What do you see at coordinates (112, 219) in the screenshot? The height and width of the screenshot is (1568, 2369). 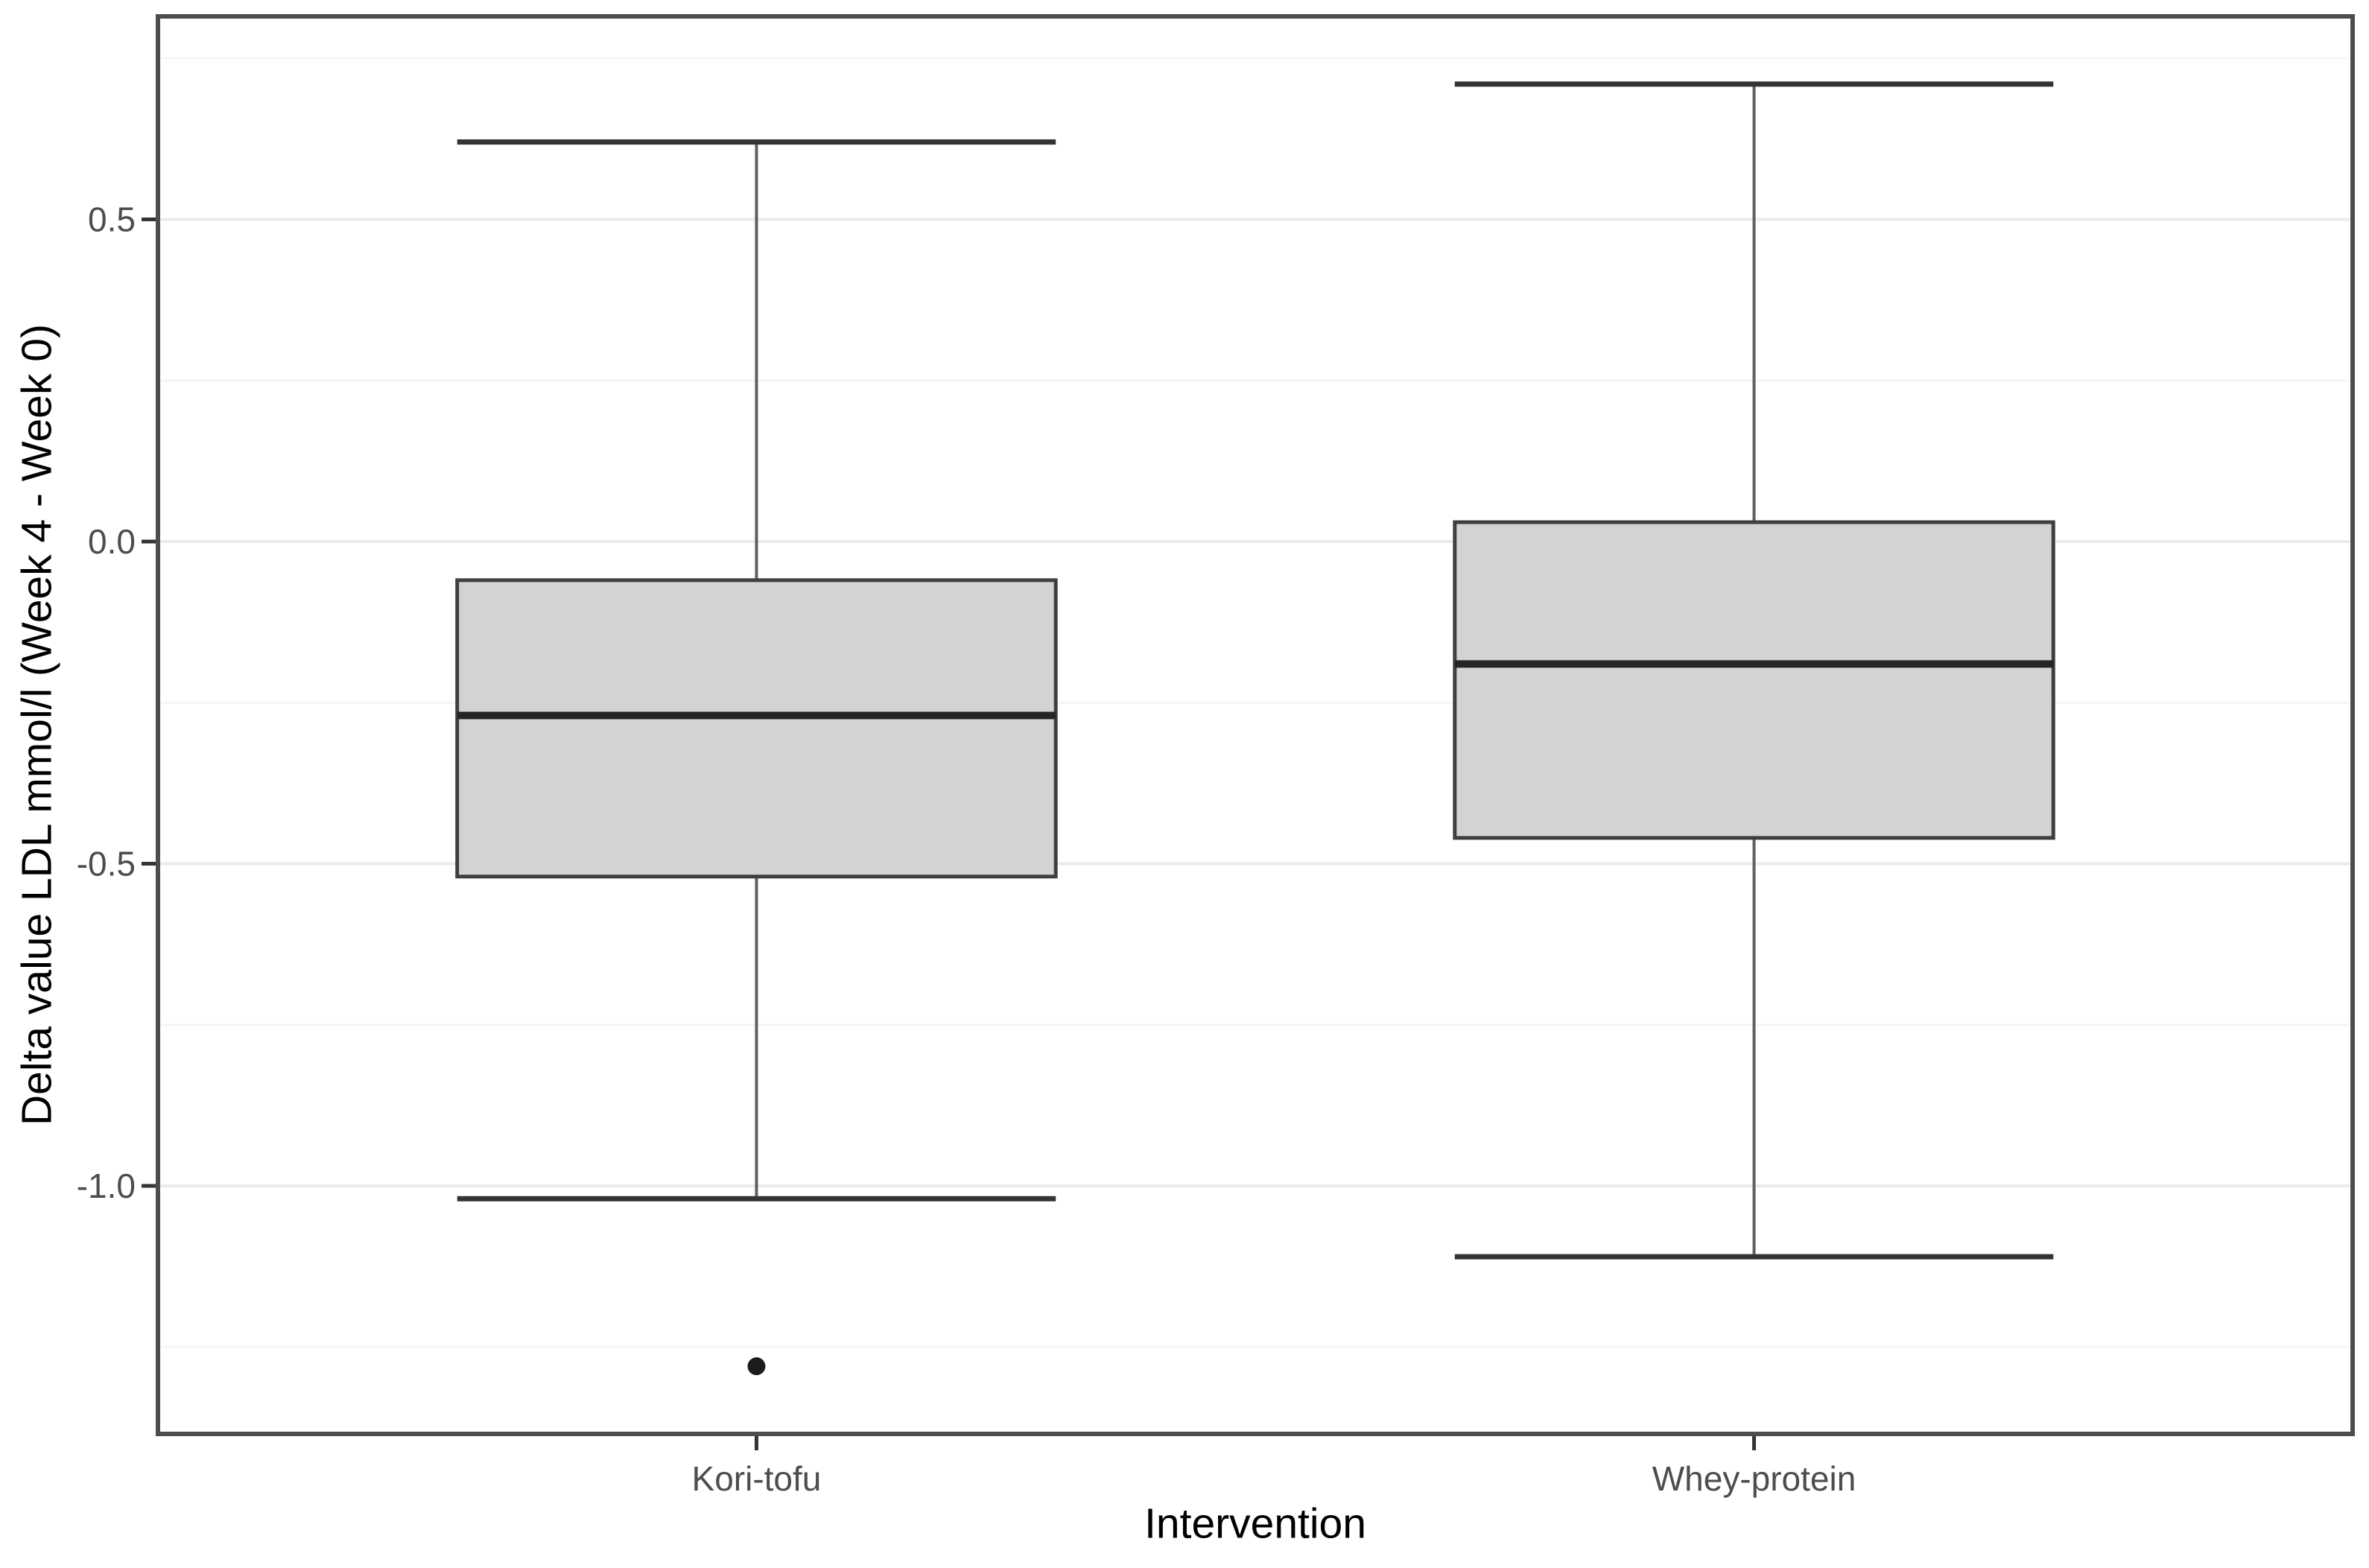 I see `y-tick-label: 0.5` at bounding box center [112, 219].